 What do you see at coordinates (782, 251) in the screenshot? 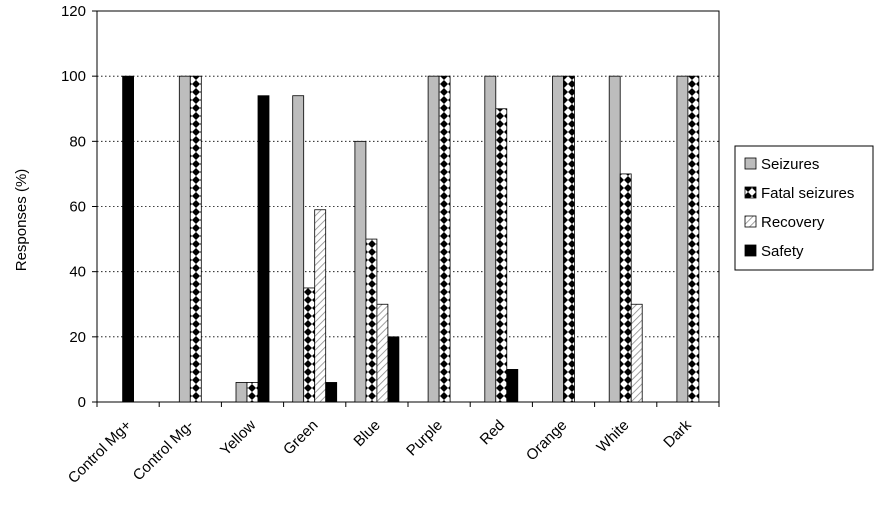
I see `legend-label: Safety` at bounding box center [782, 251].